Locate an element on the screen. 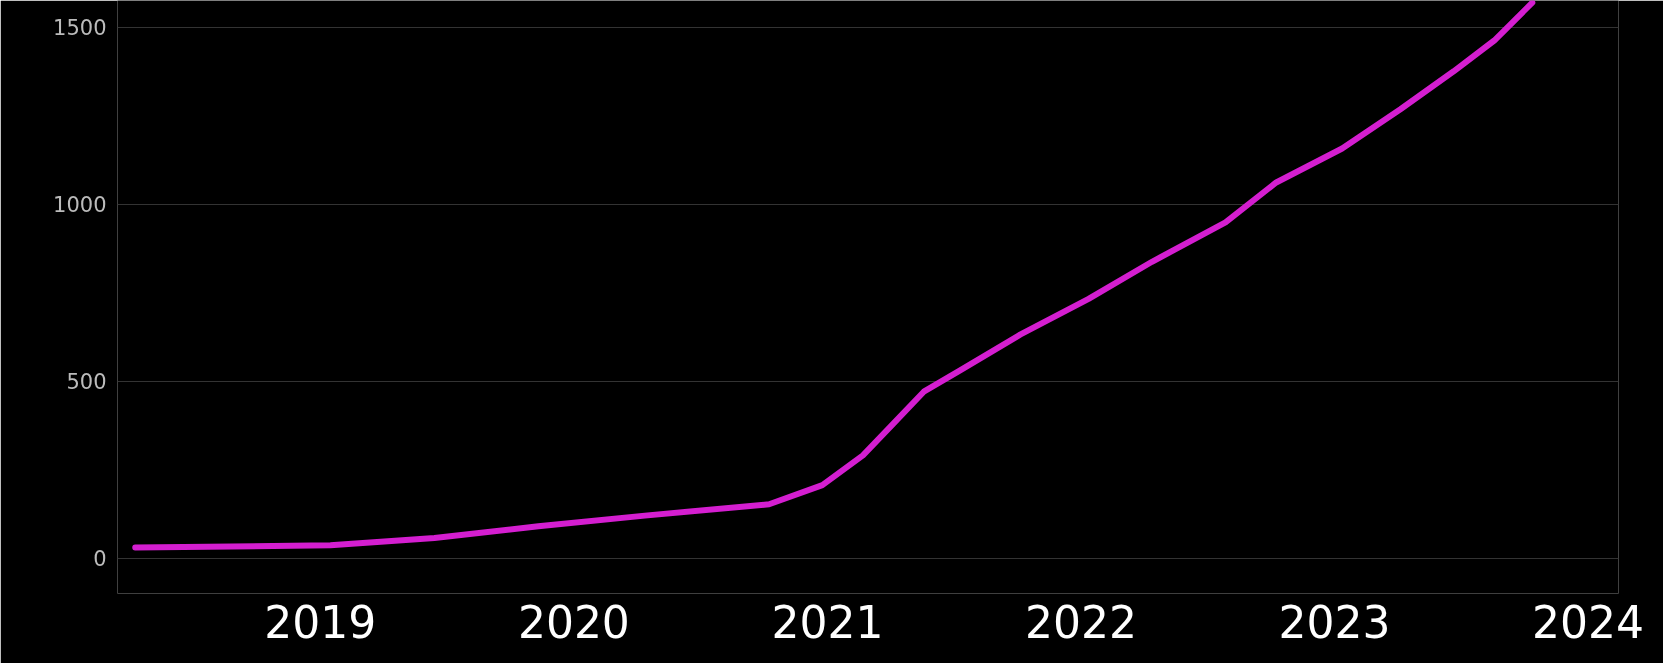  x-tick-label: 2021 is located at coordinates (827, 622).